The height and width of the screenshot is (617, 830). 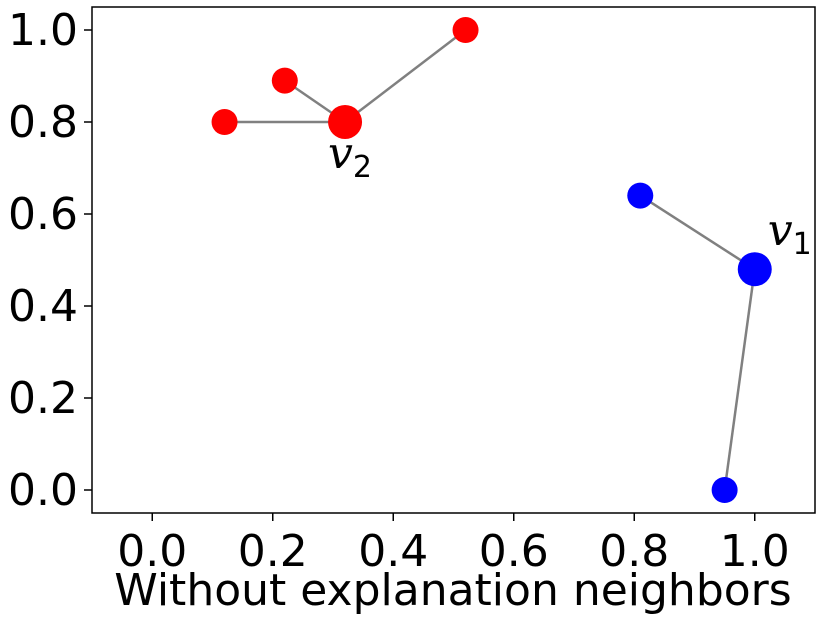 I want to click on x-tick-label: 0.2, so click(x=273, y=551).